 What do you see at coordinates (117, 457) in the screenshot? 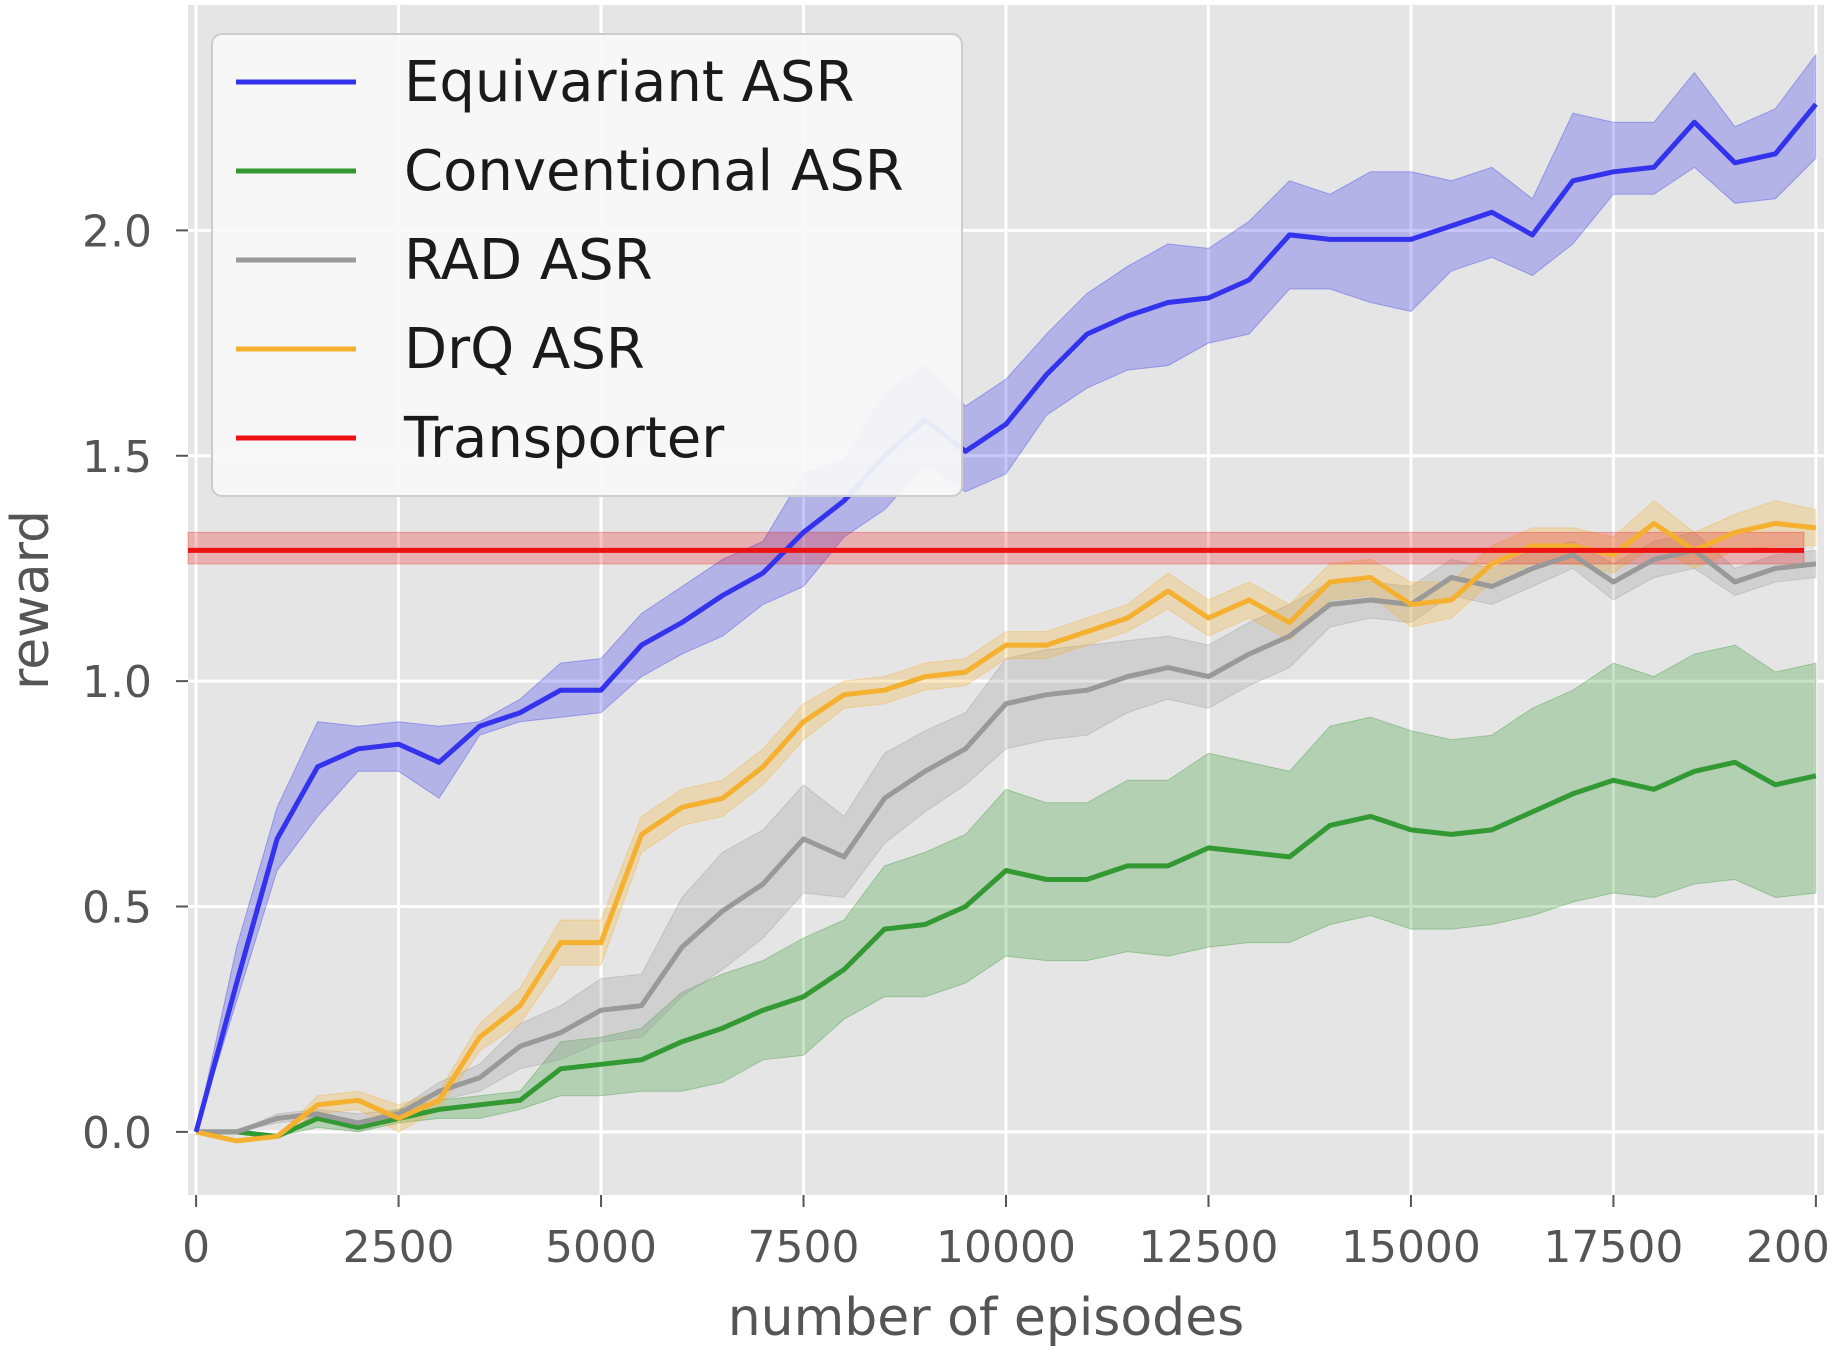
I see `y-tick-label-3: 1.5` at bounding box center [117, 457].